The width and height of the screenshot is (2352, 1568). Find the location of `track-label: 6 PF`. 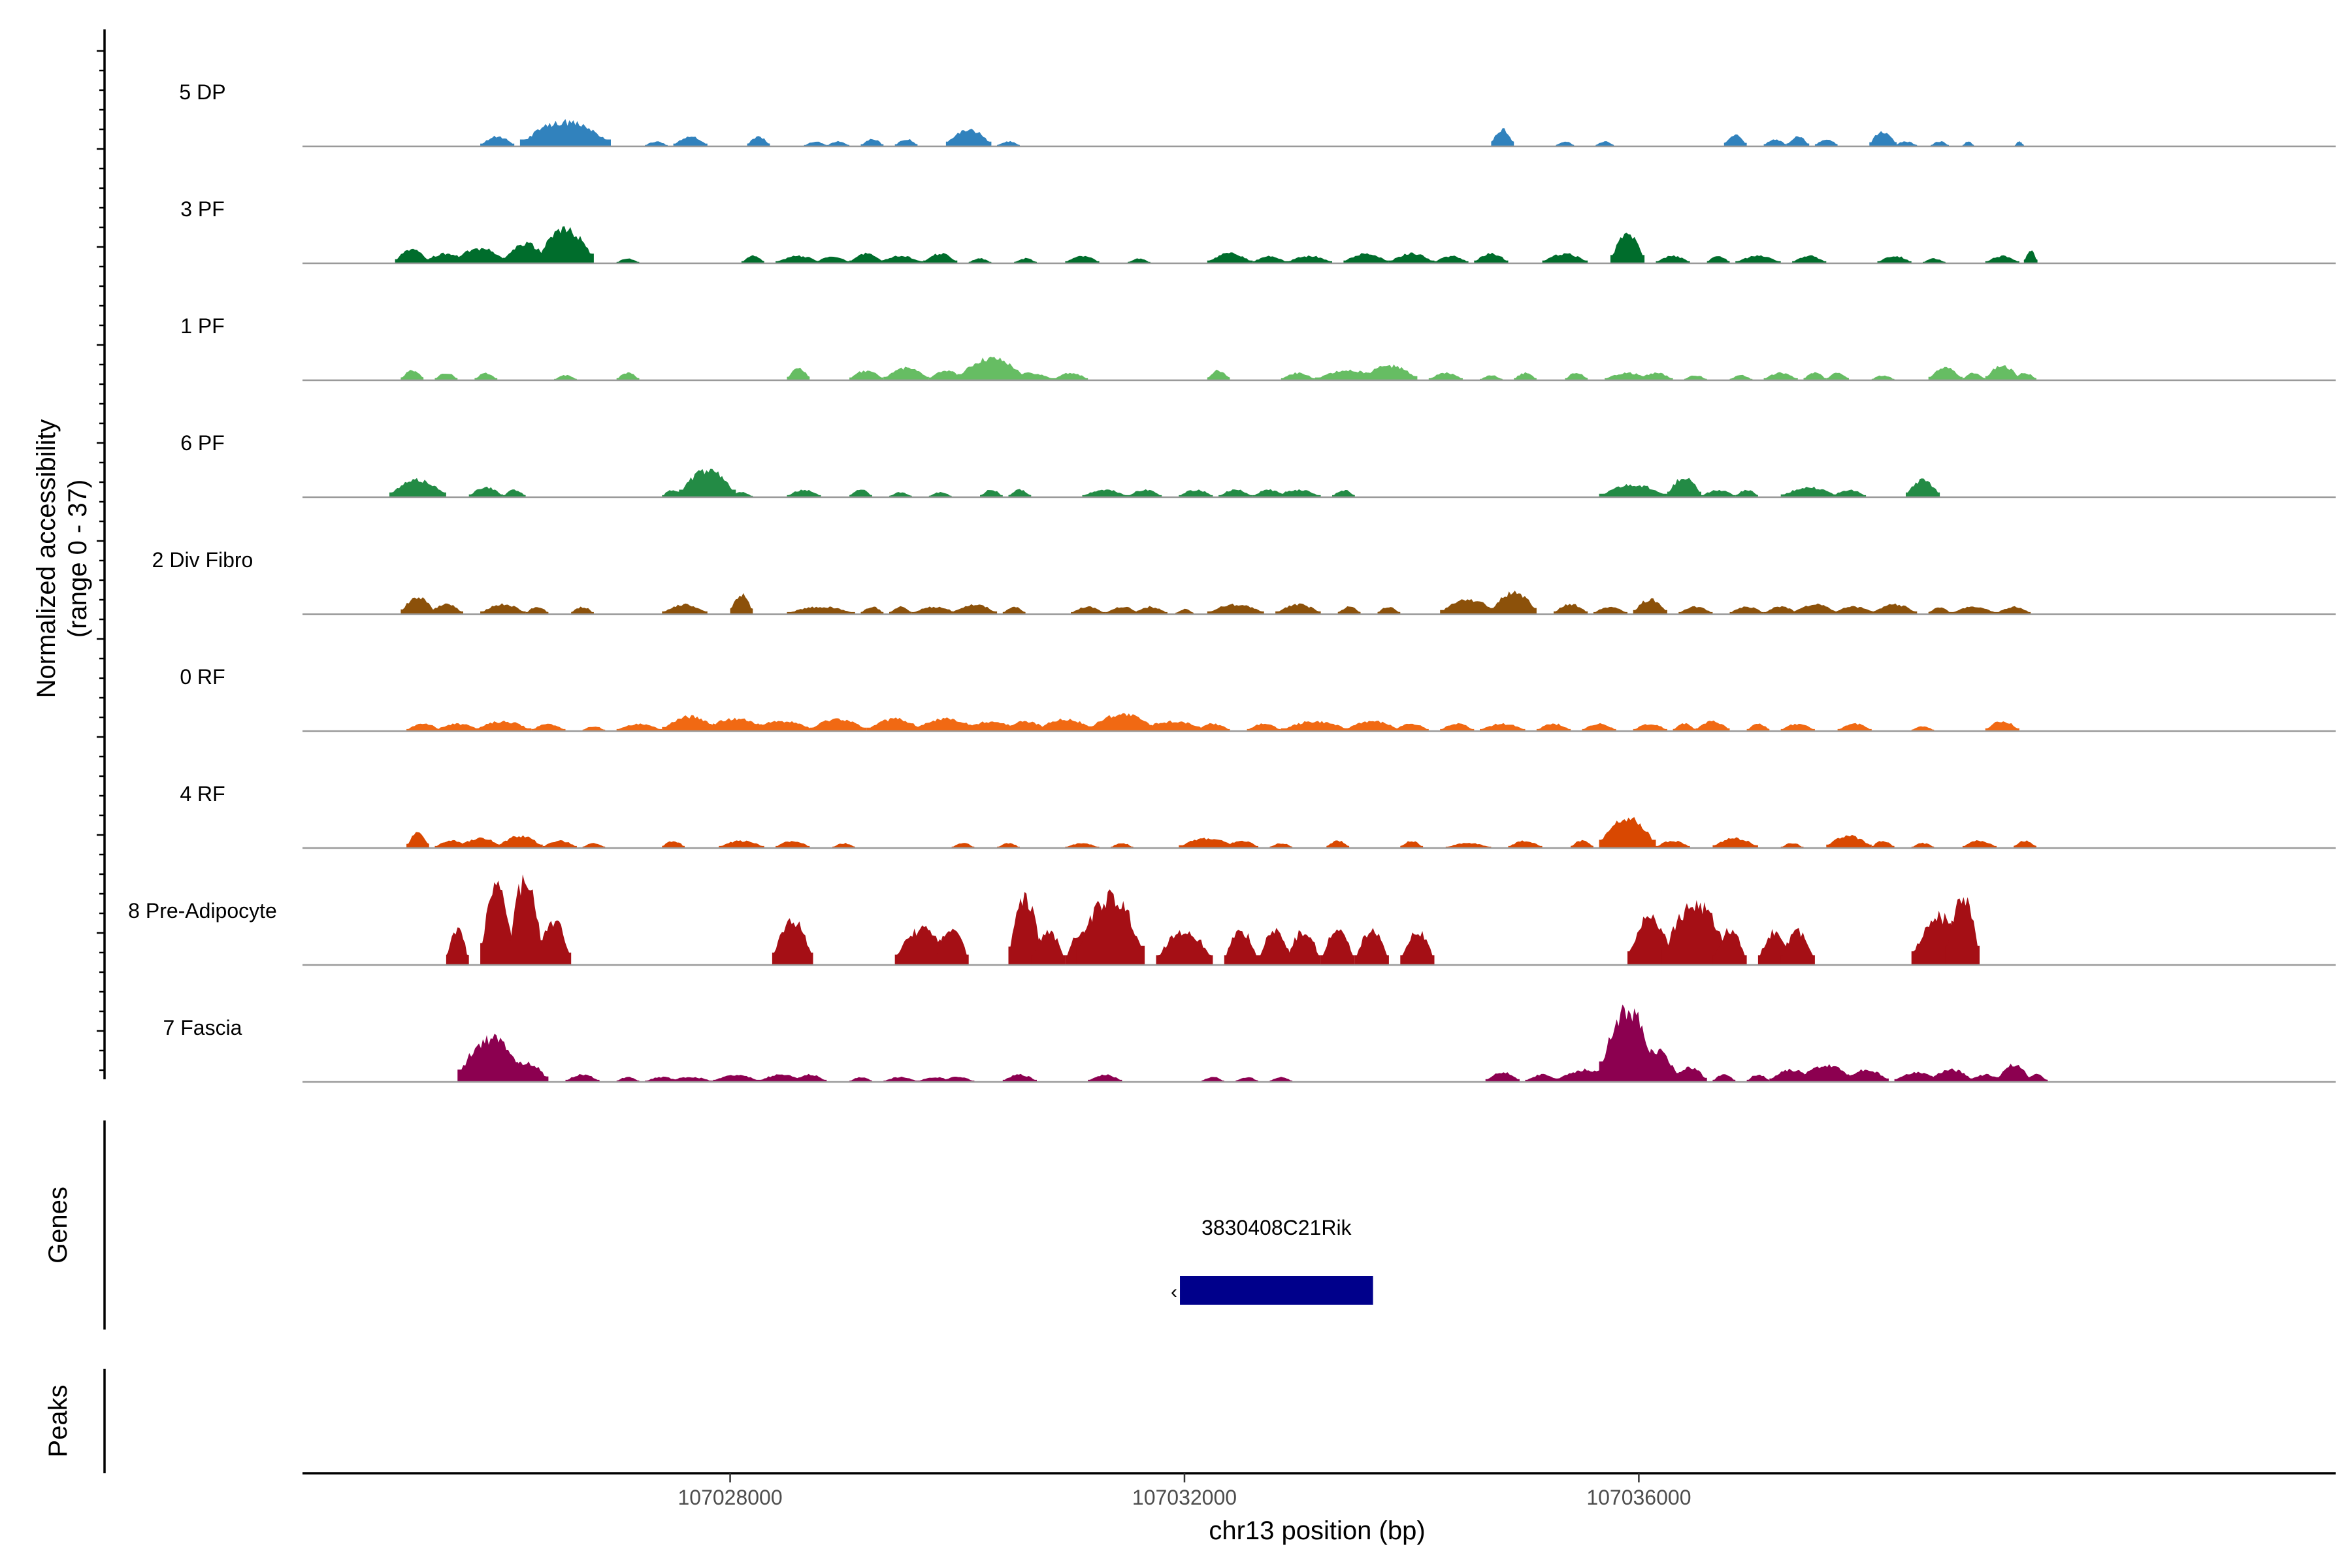

track-label: 6 PF is located at coordinates (202, 443).